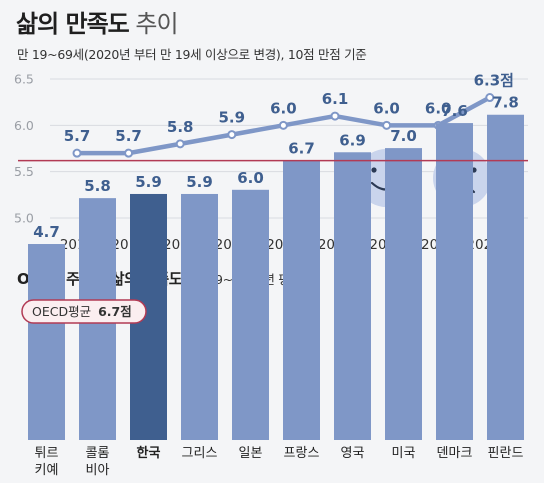  Describe the element at coordinates (353, 453) in the screenshot. I see `bar-category-label: 영국` at that location.